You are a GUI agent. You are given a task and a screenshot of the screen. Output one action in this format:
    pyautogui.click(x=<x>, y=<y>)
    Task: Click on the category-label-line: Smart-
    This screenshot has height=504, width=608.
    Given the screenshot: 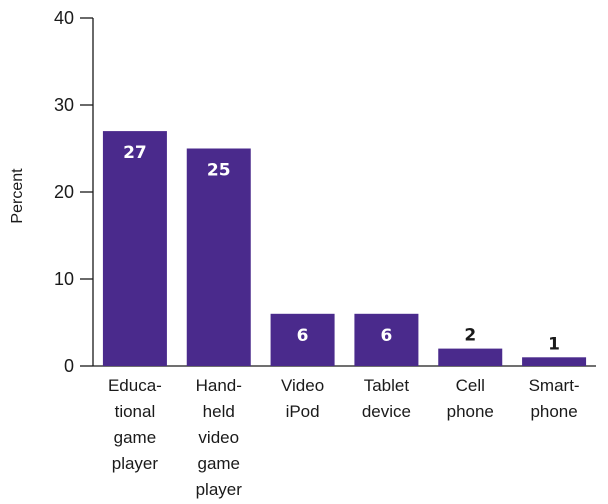 What is the action you would take?
    pyautogui.click(x=554, y=385)
    